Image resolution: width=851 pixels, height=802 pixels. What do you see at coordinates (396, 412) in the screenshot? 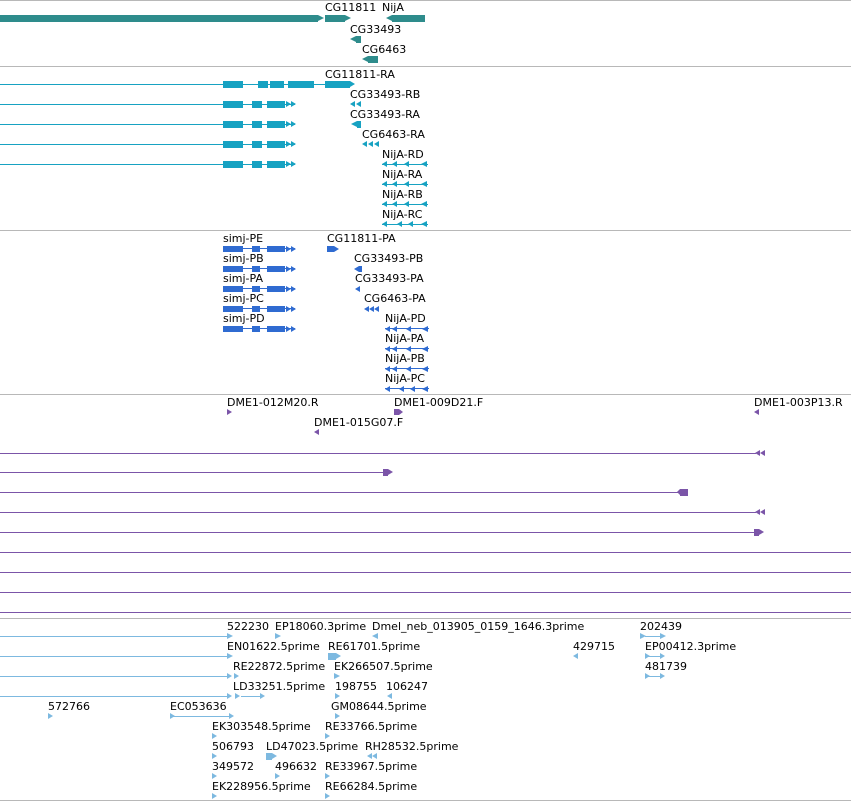
I see `clone-end-marker` at bounding box center [396, 412].